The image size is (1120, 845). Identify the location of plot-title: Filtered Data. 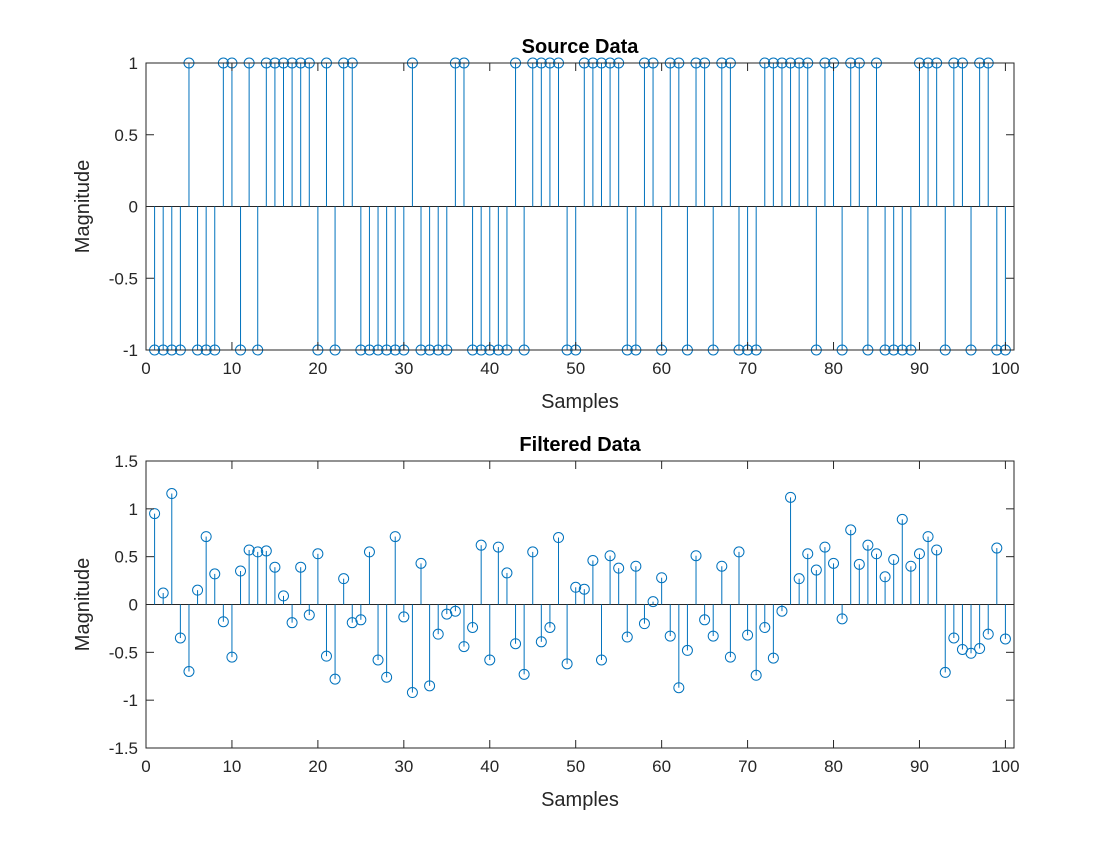
(580, 445).